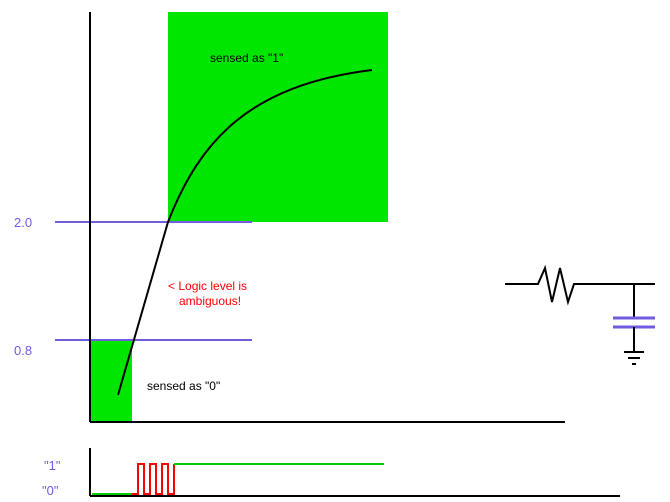 The height and width of the screenshot is (502, 670). I want to click on ambiguous-label-line2: ambiguous!, so click(210, 301).